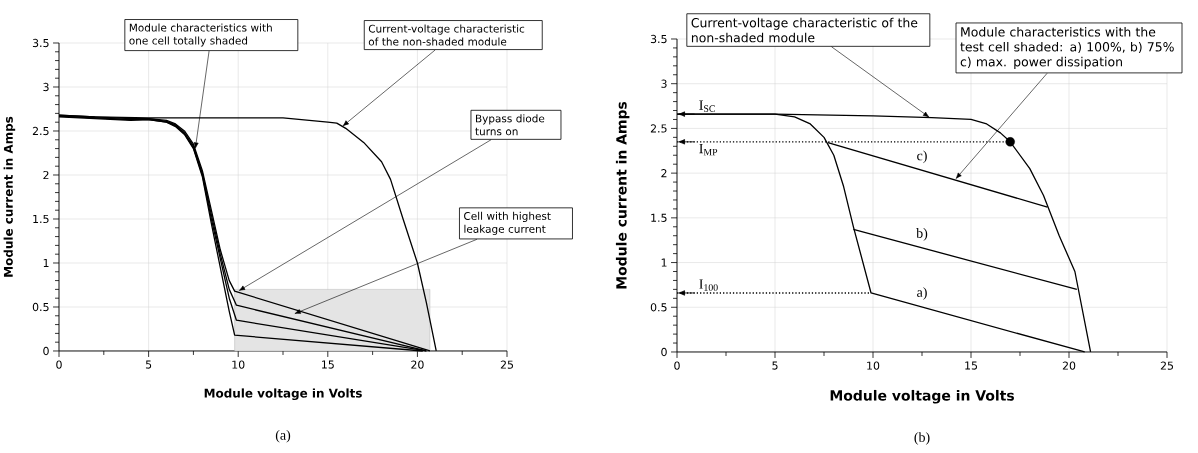 This screenshot has height=453, width=1198. What do you see at coordinates (507, 223) in the screenshot?
I see `annotation: Cell with highest leakage current` at bounding box center [507, 223].